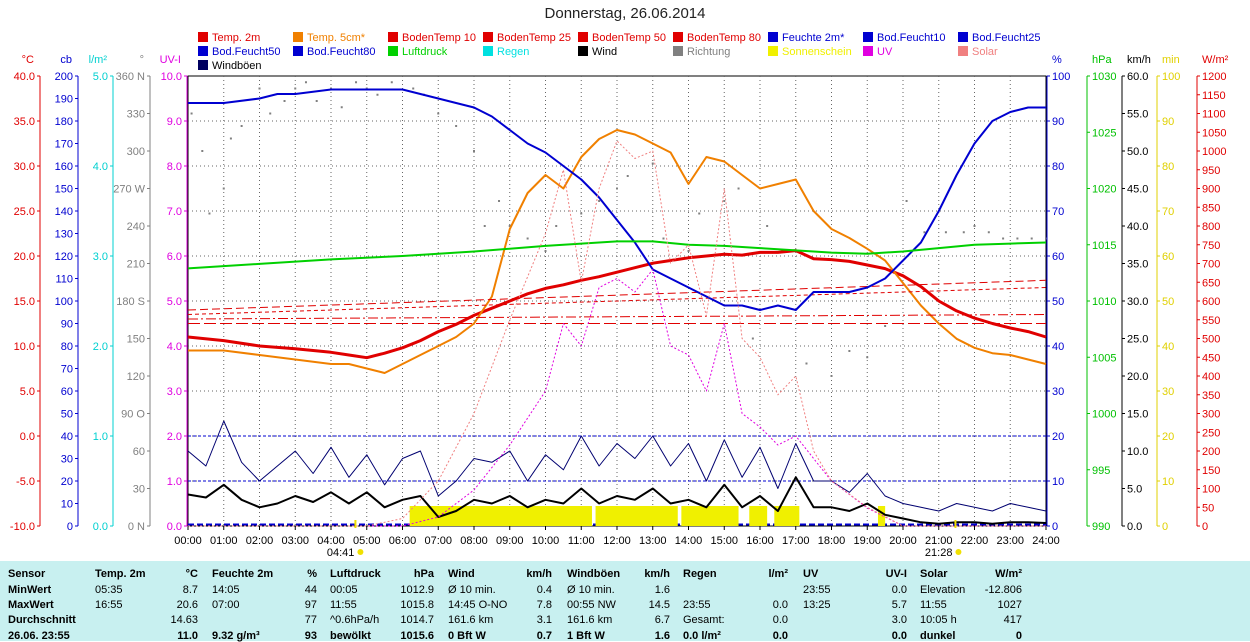 The height and width of the screenshot is (642, 1250). Describe the element at coordinates (1214, 115) in the screenshot. I see `right-tick-label: 1100` at that location.